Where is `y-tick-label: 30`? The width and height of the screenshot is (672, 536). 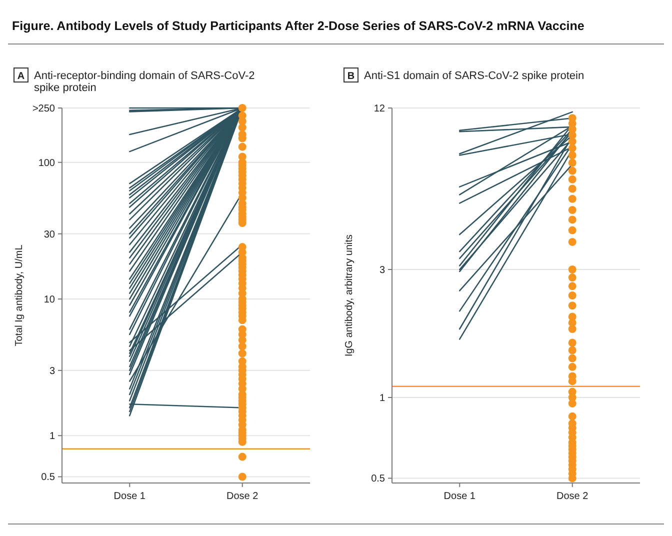 y-tick-label: 30 is located at coordinates (50, 234).